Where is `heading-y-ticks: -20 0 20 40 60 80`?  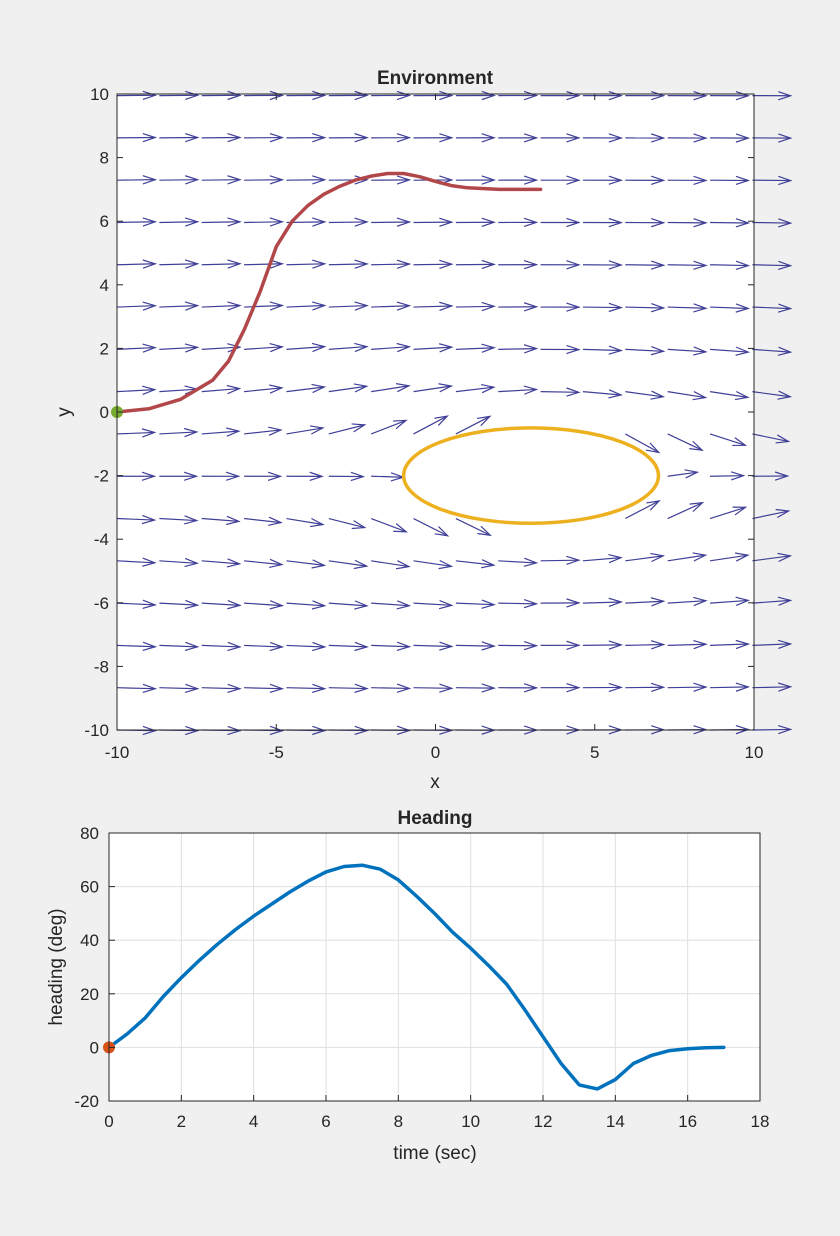
heading-y-ticks: -20 0 20 40 60 80 is located at coordinates (94, 967).